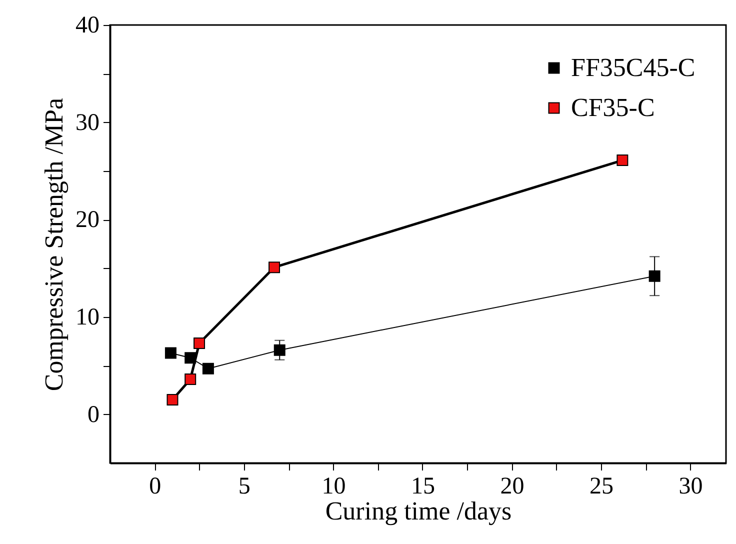 This screenshot has width=736, height=544. What do you see at coordinates (88, 220) in the screenshot?
I see `y-tick-label: 20` at bounding box center [88, 220].